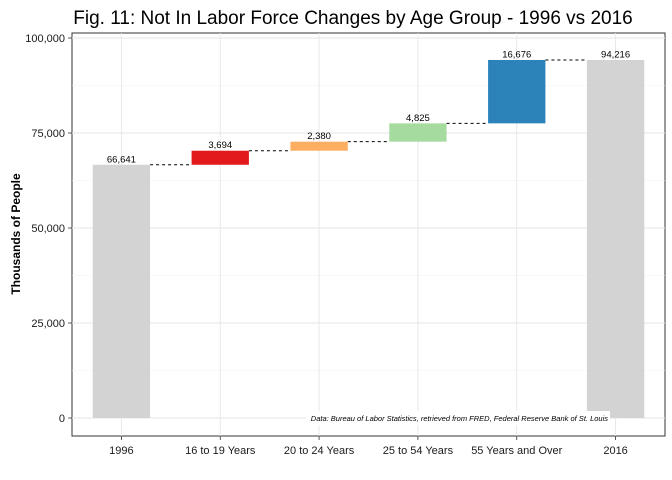 The height and width of the screenshot is (480, 672). I want to click on bar-25-to-54-years, so click(418, 132).